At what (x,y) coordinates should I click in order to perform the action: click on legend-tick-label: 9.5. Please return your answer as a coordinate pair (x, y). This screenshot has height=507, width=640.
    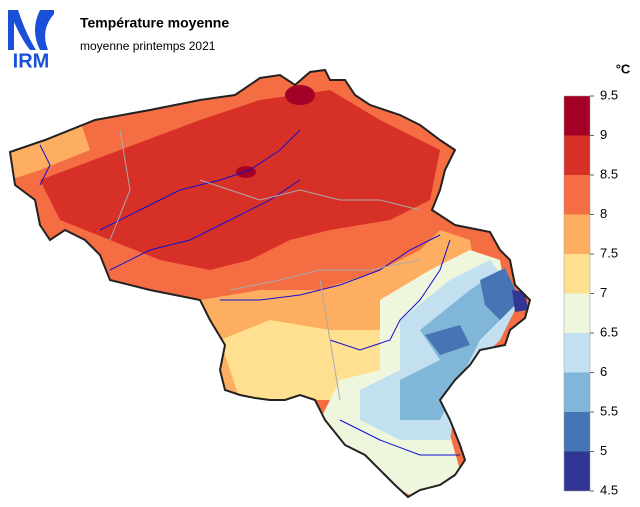
    Looking at the image, I should click on (609, 94).